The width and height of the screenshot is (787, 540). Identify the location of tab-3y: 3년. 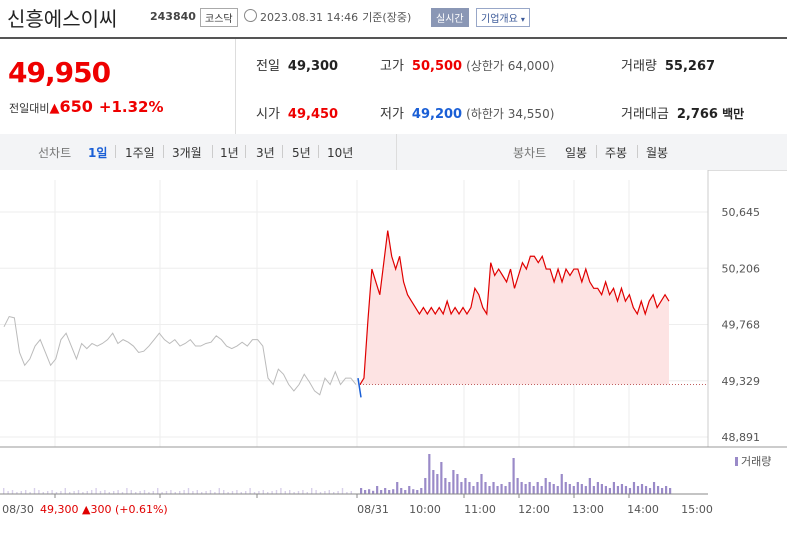
(265, 153).